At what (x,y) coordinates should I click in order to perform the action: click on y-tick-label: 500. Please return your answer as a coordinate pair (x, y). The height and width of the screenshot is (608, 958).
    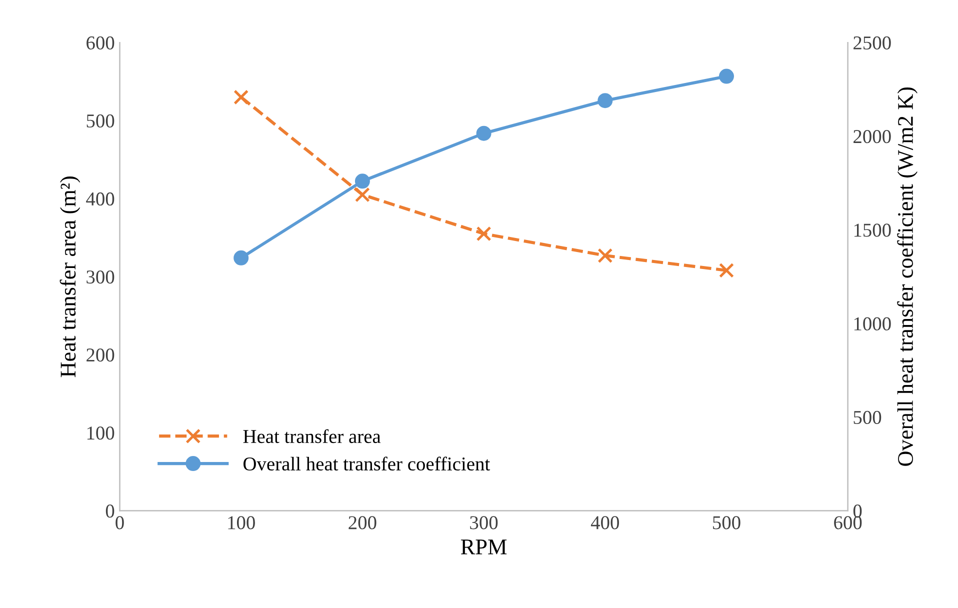
    Looking at the image, I should click on (100, 121).